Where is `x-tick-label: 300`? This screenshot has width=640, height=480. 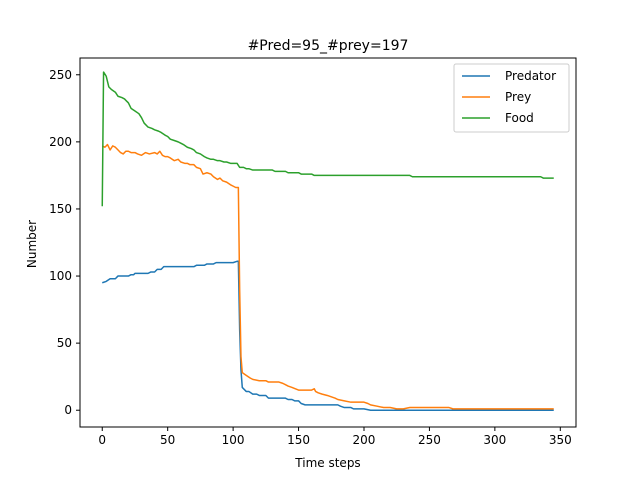
x-tick-label: 300 is located at coordinates (494, 440).